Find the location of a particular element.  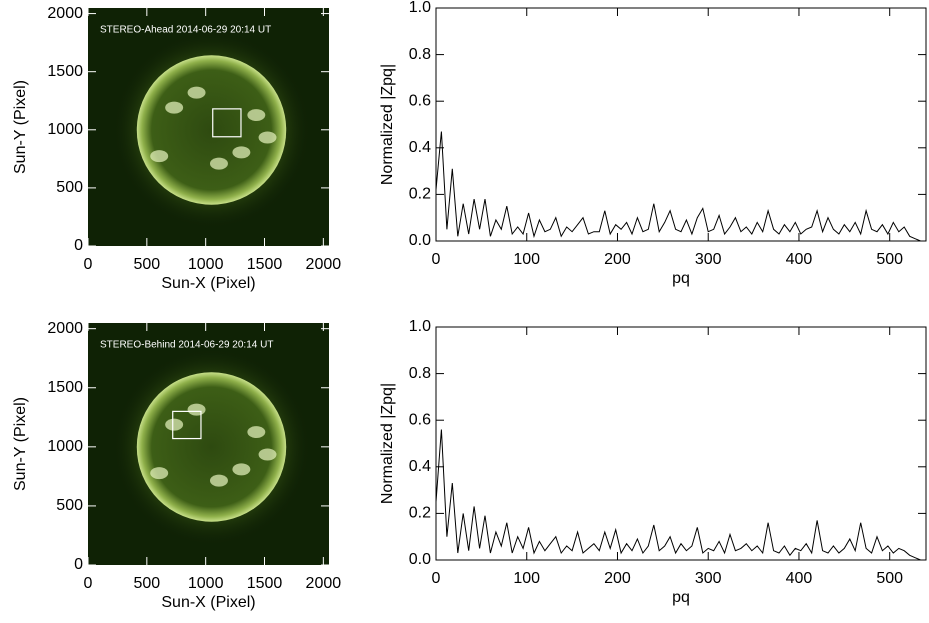

annotation: STEREO-Ahead 2014-06-29 20:14 UT is located at coordinates (185, 30).